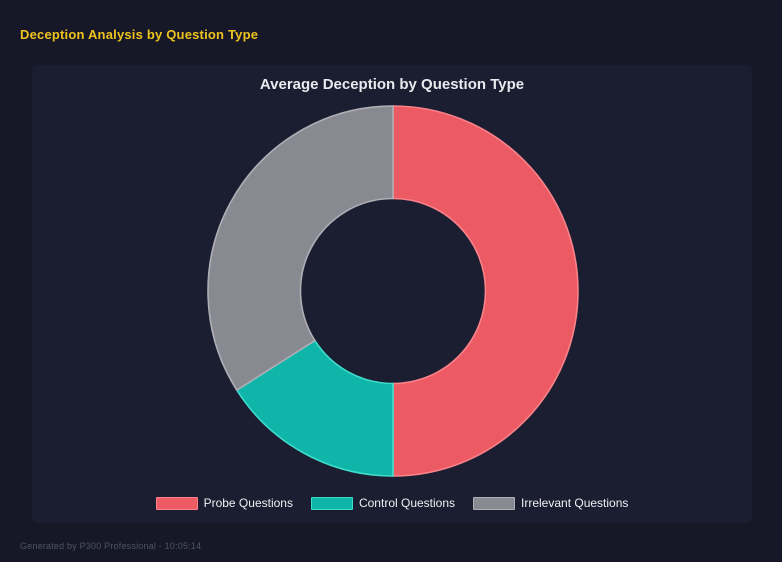 The image size is (782, 562). I want to click on legend-swatch-control-questions, so click(331, 503).